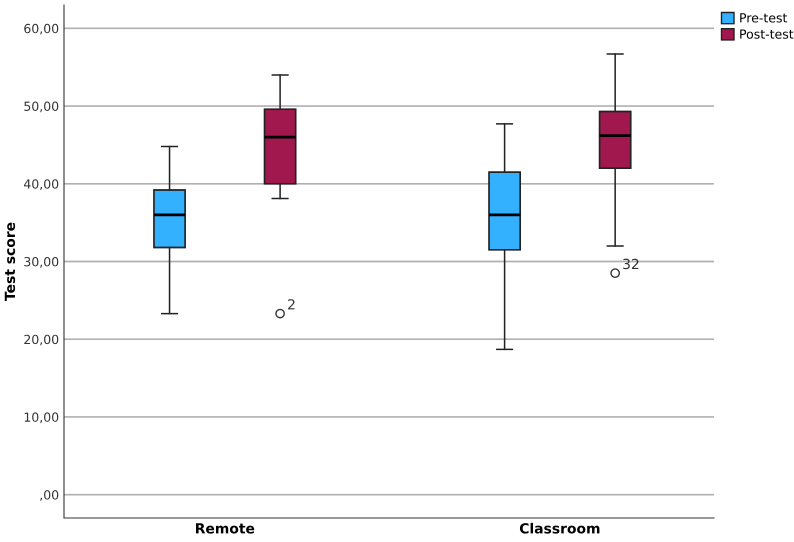 This screenshot has width=794, height=542. Describe the element at coordinates (41, 340) in the screenshot. I see `y-tick-label: 20,00` at that location.